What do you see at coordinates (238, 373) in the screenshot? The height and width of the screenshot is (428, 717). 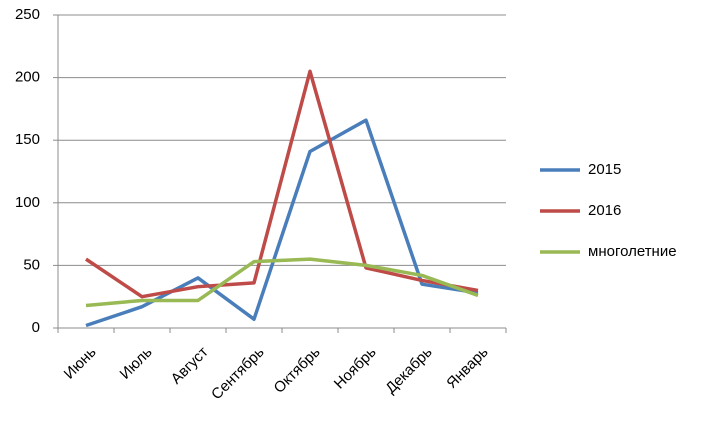 I see `x-tick-label: Сентябрь` at bounding box center [238, 373].